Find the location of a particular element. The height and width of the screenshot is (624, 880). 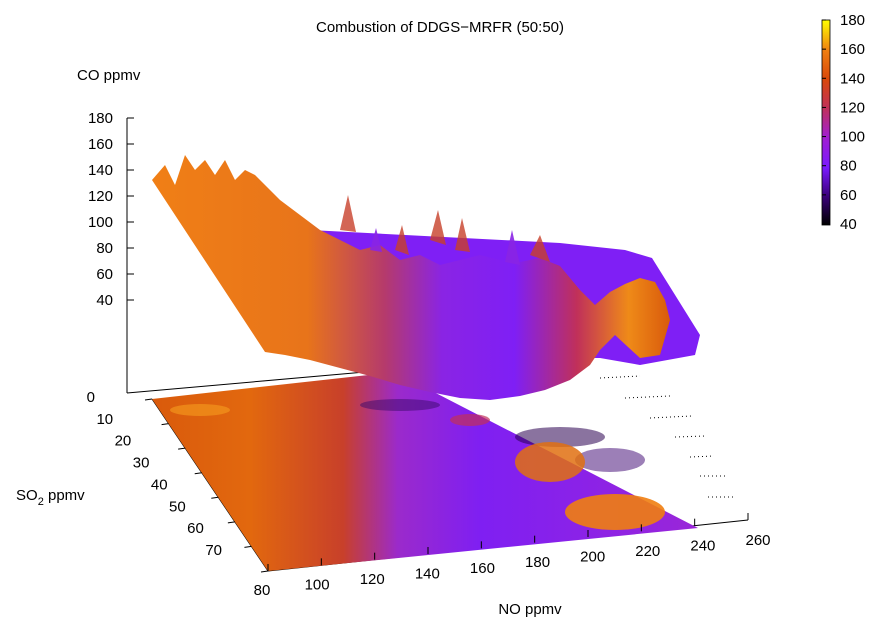

x-tick-label: 240 is located at coordinates (702, 546).